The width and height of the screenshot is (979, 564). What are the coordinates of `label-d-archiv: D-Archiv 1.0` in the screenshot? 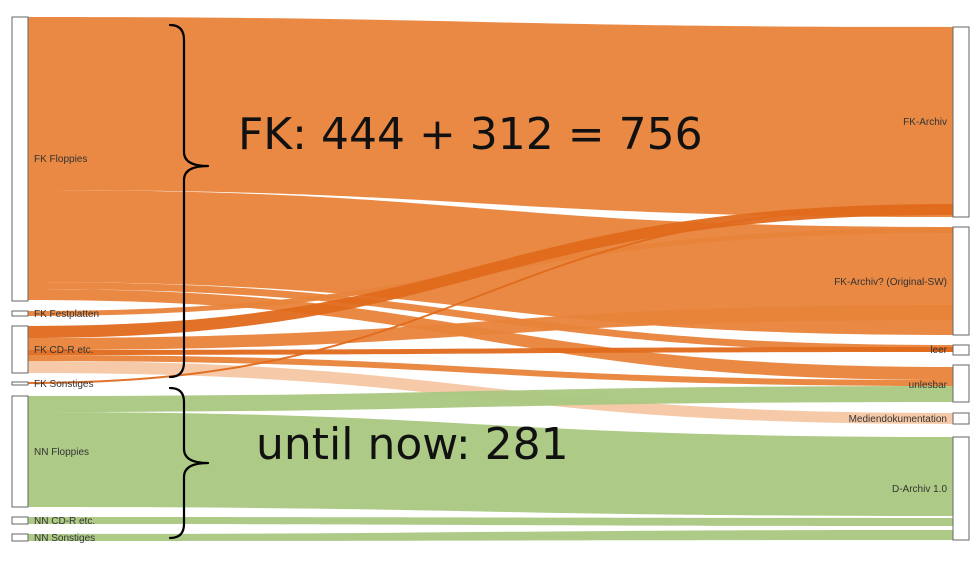 It's located at (919, 489).